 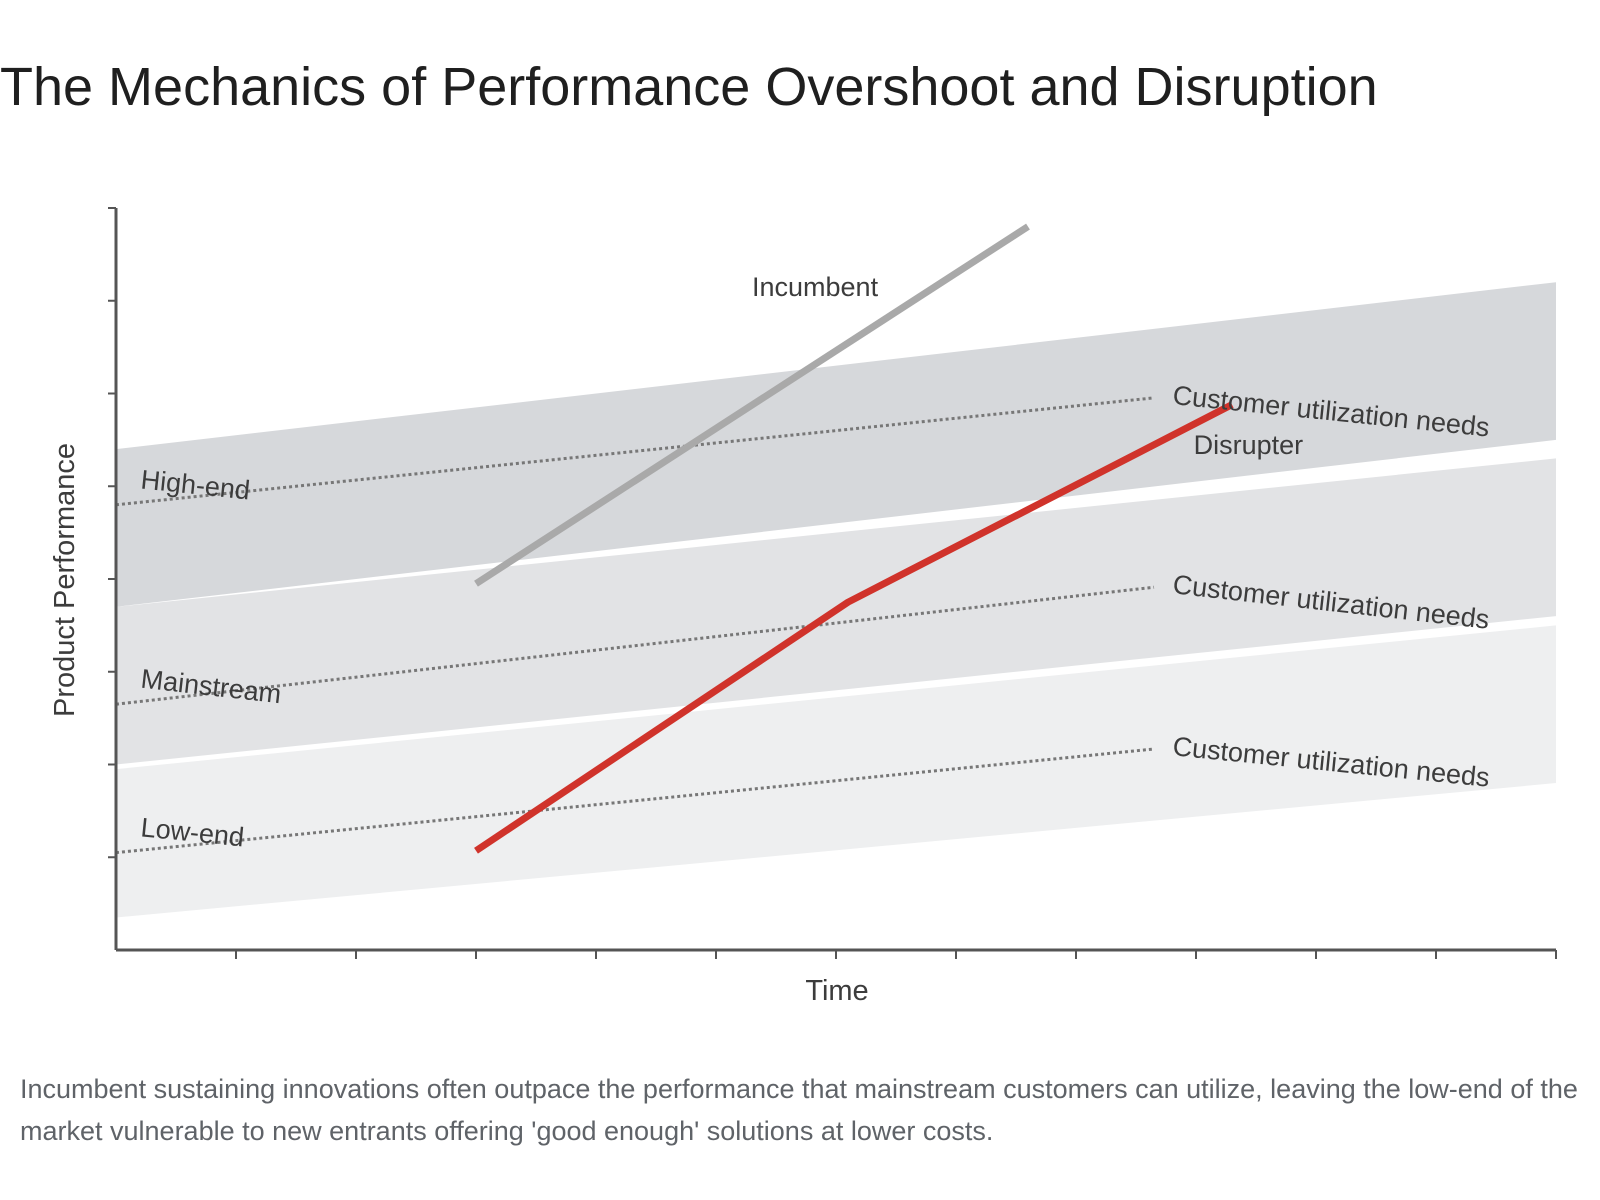 What do you see at coordinates (1249, 445) in the screenshot?
I see `series-label-disrupter: Disrupter` at bounding box center [1249, 445].